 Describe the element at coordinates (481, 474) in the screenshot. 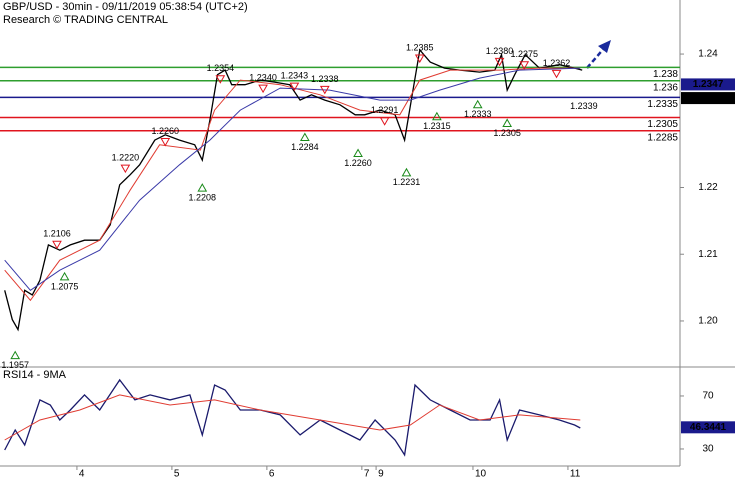

I see `x-tick-label: 10` at that location.